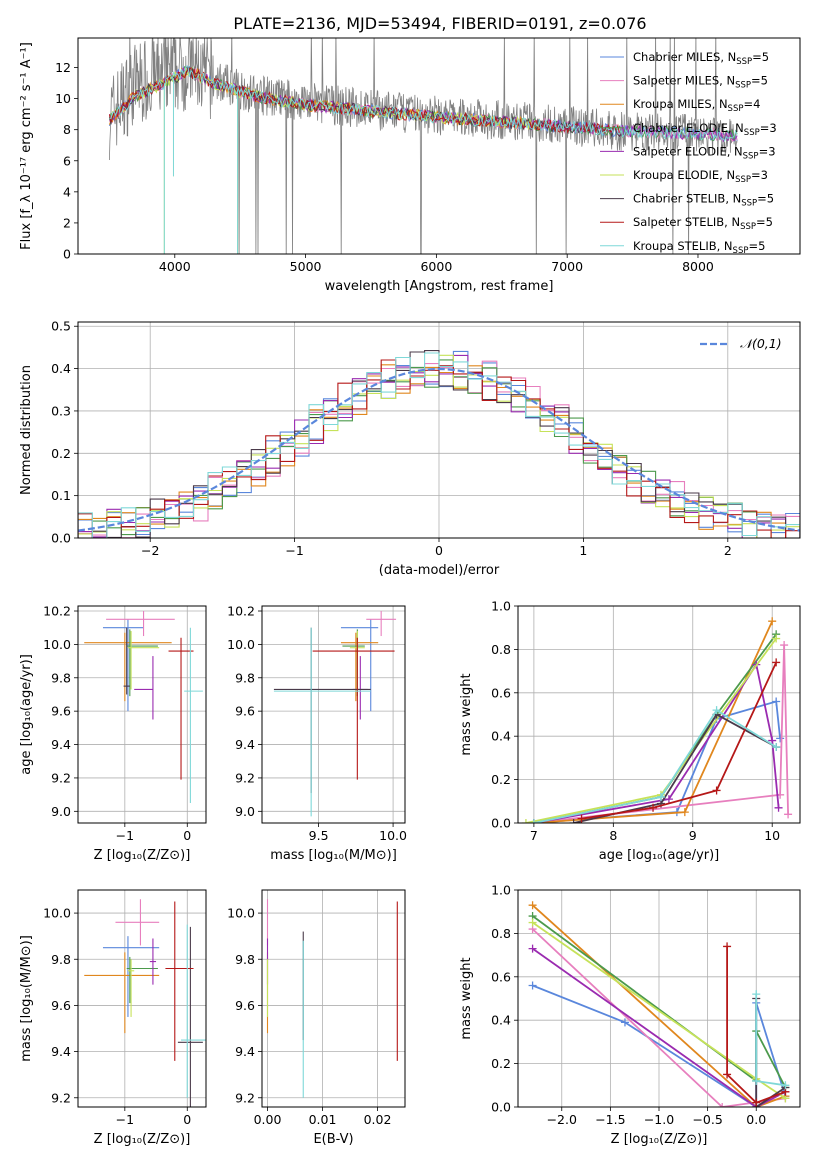  I want to click on y-tick-label: 2, so click(67, 222).